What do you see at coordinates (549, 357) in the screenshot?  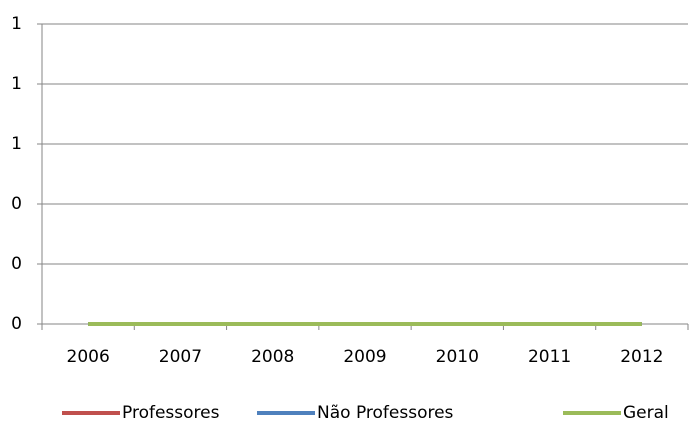 I see `x-tick-label: 2011` at bounding box center [549, 357].